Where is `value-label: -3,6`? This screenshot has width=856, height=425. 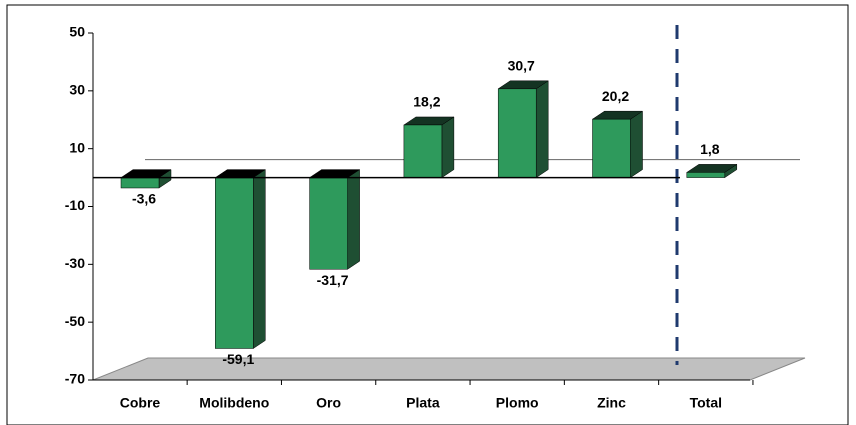
value-label: -3,6 is located at coordinates (144, 199).